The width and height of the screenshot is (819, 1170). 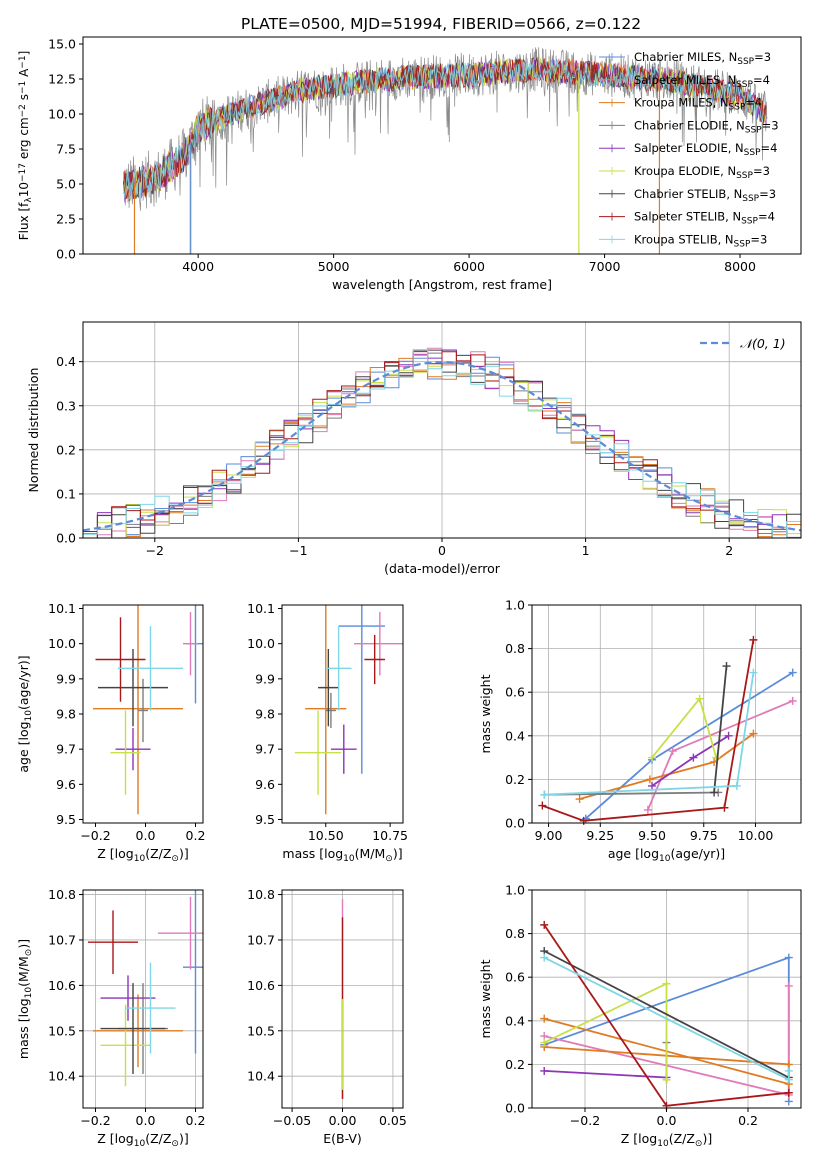 I want to click on x-tick-label: 10.50, so click(x=326, y=835).